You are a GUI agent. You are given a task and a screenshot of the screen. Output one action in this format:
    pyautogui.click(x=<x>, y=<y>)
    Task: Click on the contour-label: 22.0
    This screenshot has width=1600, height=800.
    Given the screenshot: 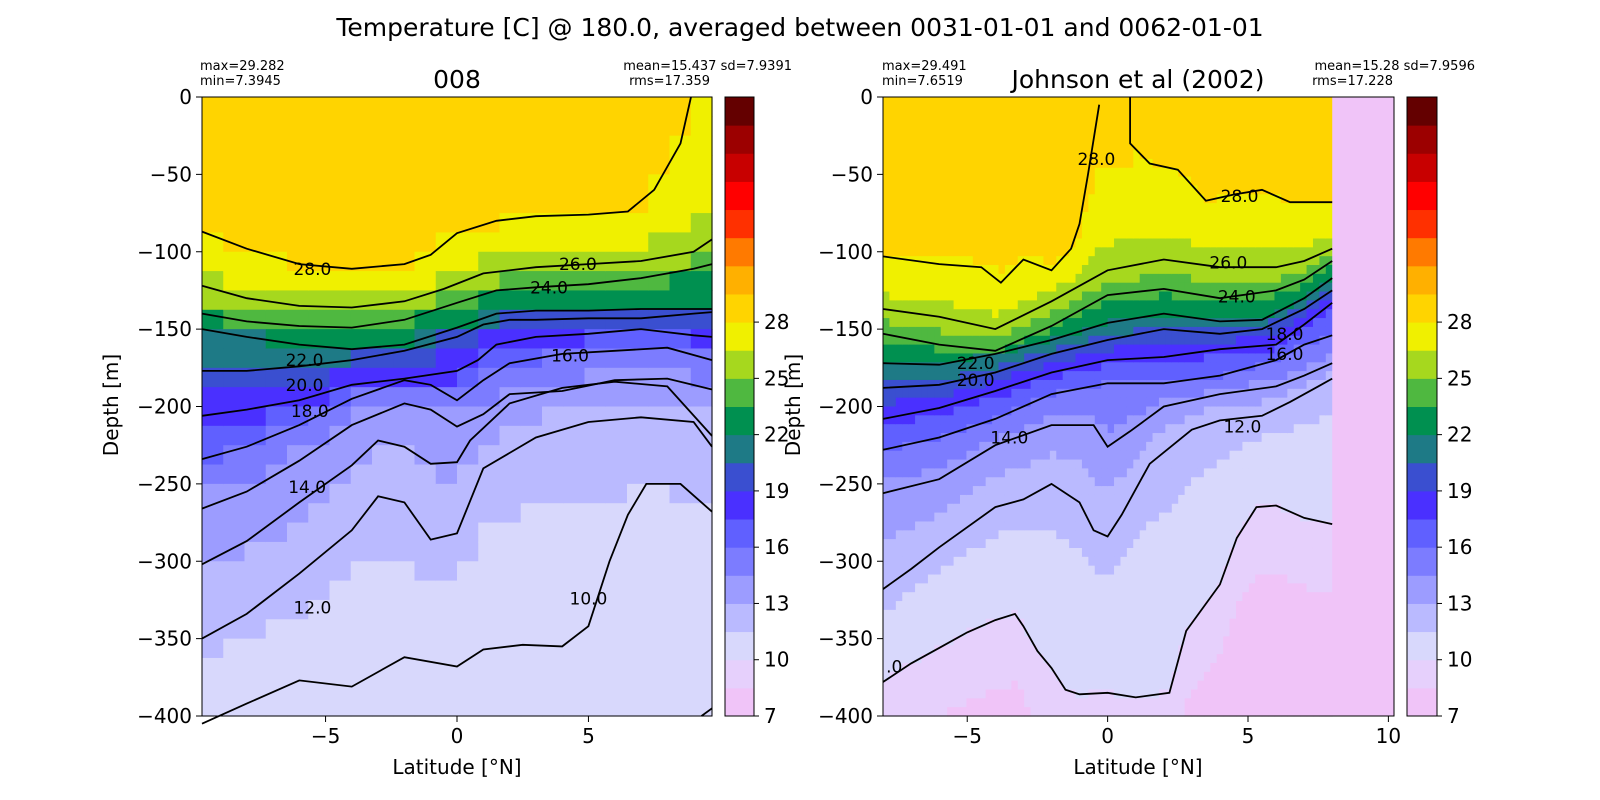 What is the action you would take?
    pyautogui.click(x=305, y=361)
    